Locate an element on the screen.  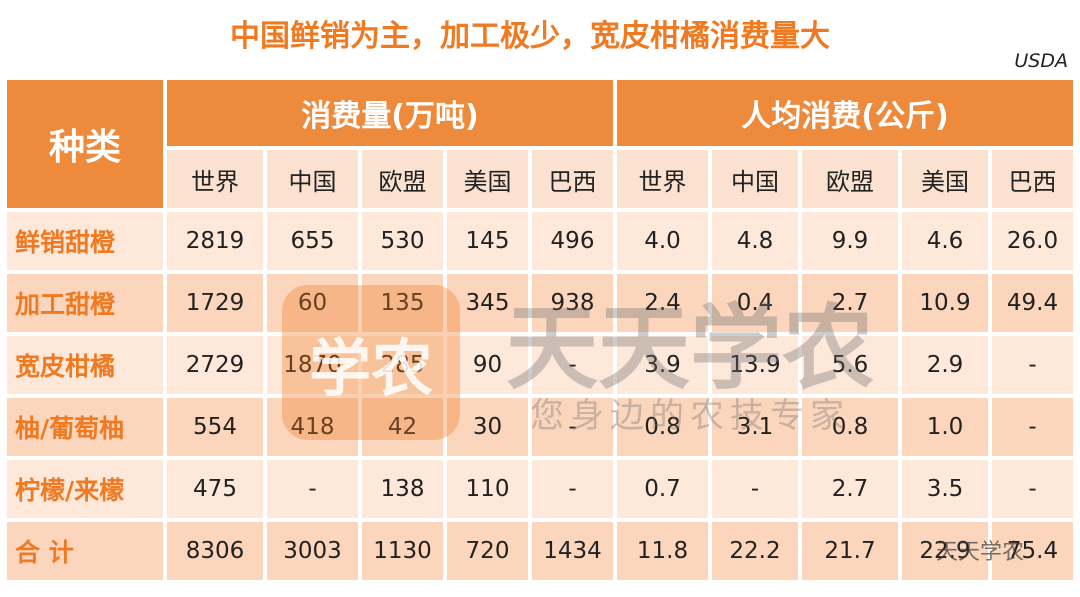
cell: 4.8 is located at coordinates (755, 241).